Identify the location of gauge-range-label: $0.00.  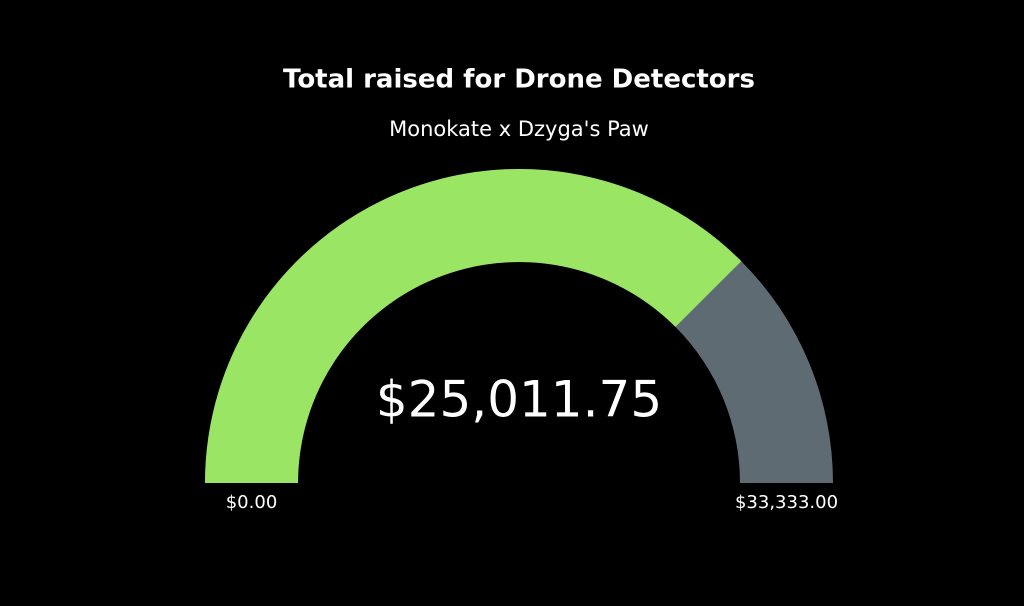
(252, 502).